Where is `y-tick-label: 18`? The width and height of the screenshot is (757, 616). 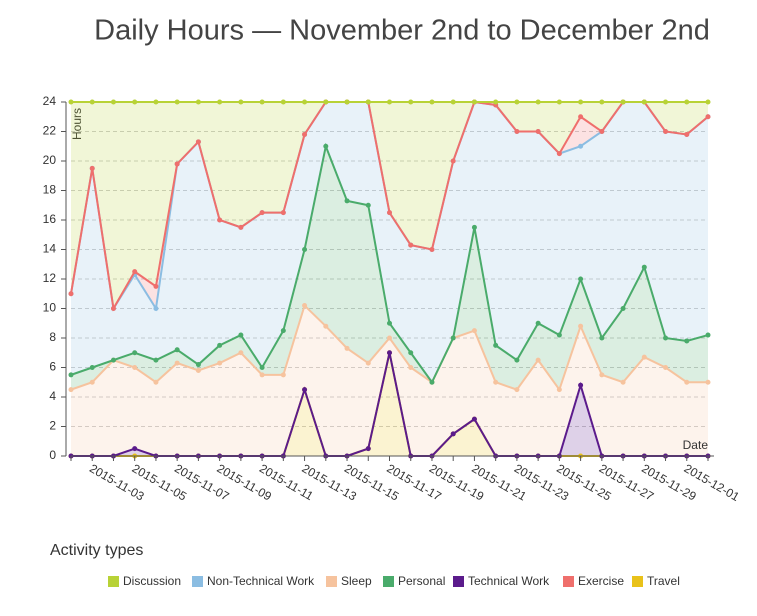 y-tick-label: 18 is located at coordinates (50, 190).